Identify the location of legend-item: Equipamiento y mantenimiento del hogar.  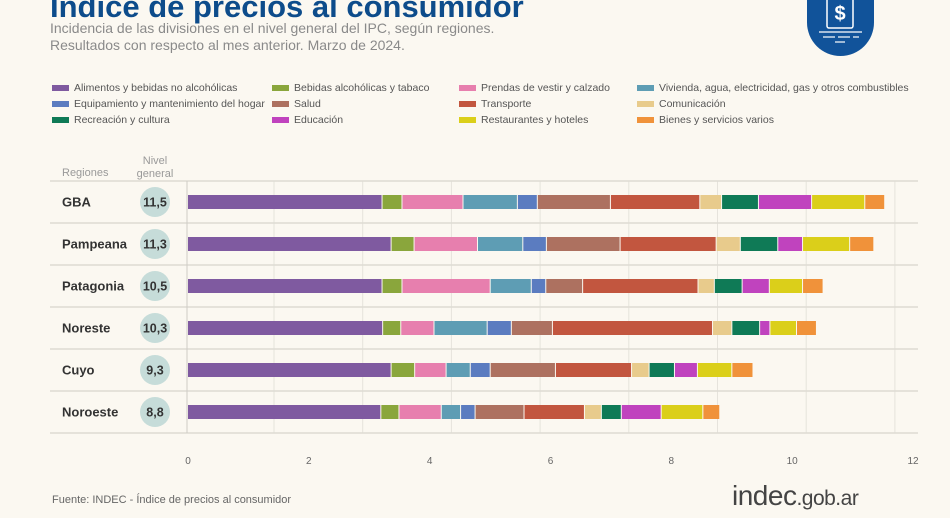
(158, 104).